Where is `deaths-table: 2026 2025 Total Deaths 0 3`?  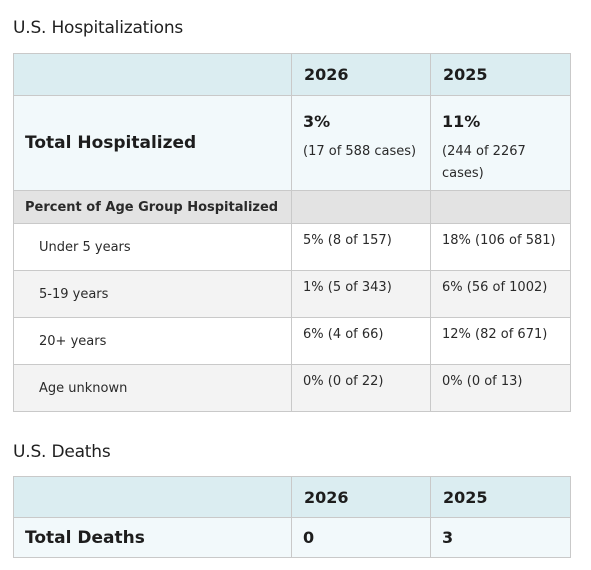 deaths-table: 2026 2025 Total Deaths 0 3 is located at coordinates (292, 517).